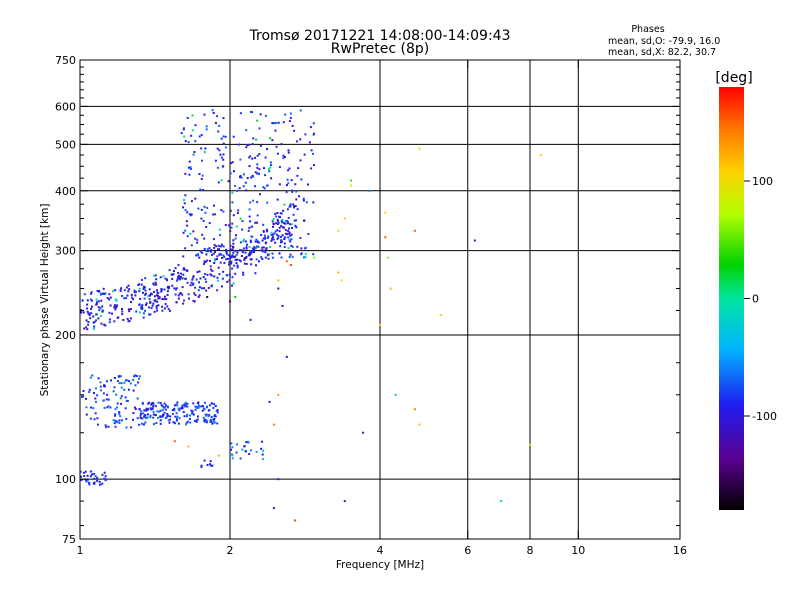 The height and width of the screenshot is (600, 800). Describe the element at coordinates (764, 416) in the screenshot. I see `colorbar-tick-label: -100` at that location.